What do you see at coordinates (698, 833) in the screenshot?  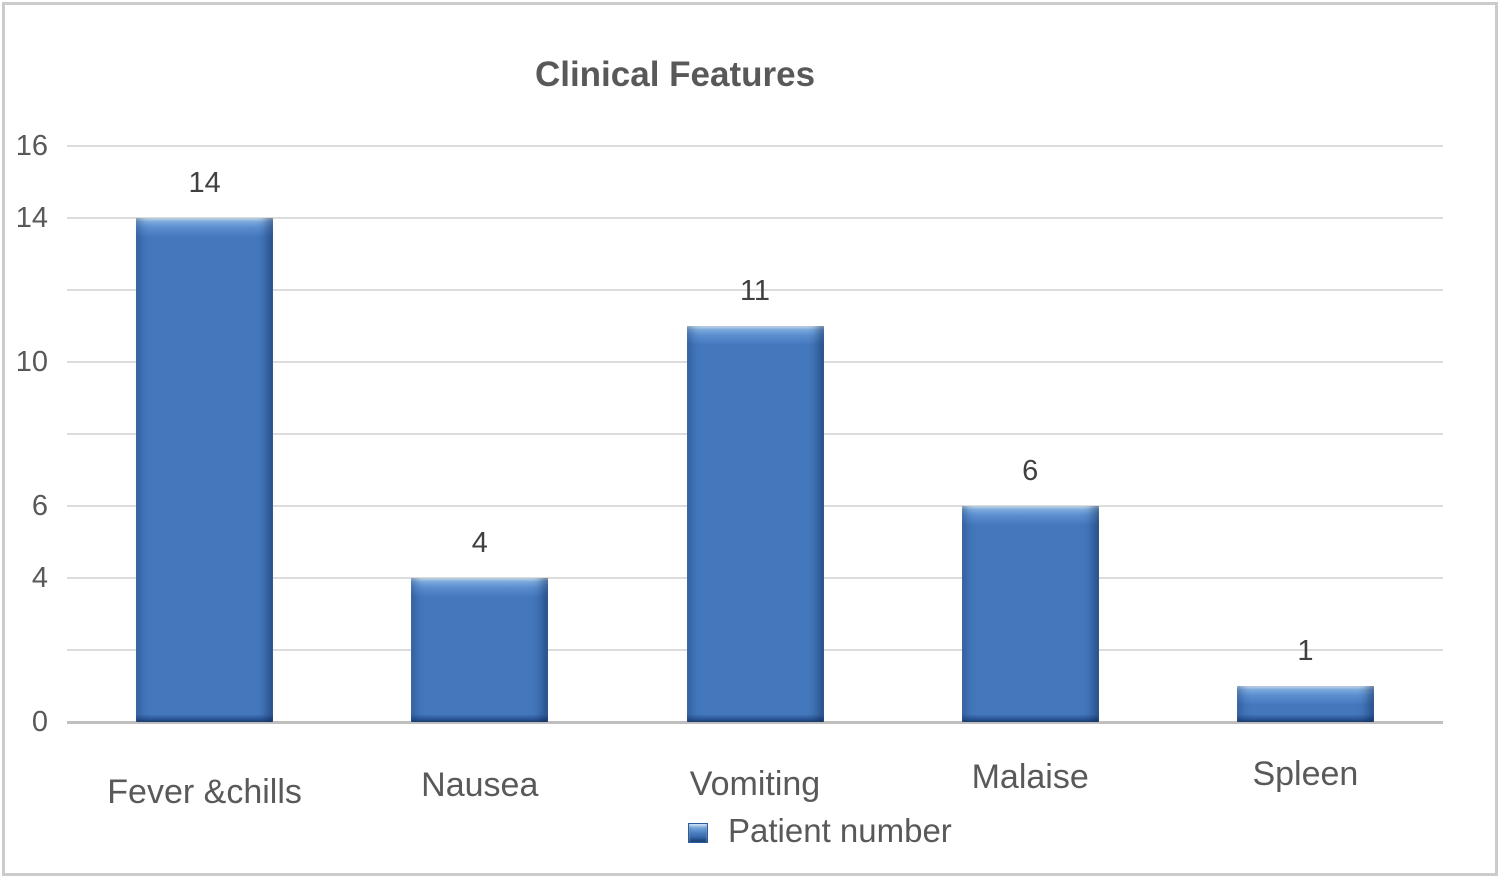 I see `legend-color-swatch-icon` at bounding box center [698, 833].